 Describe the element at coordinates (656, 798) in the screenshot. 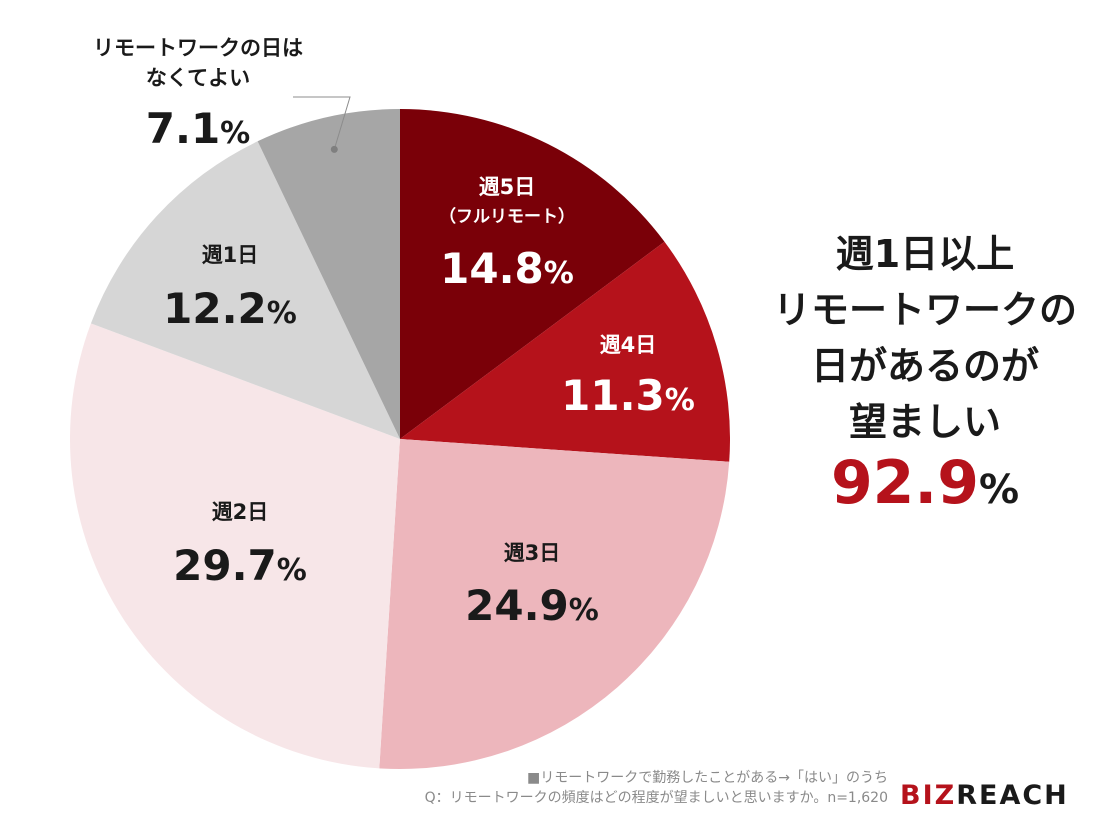

I see `footnote-line-2: Q：リモートワークの頻度はどの程度が望ましいと思いますか。n=1,620` at that location.